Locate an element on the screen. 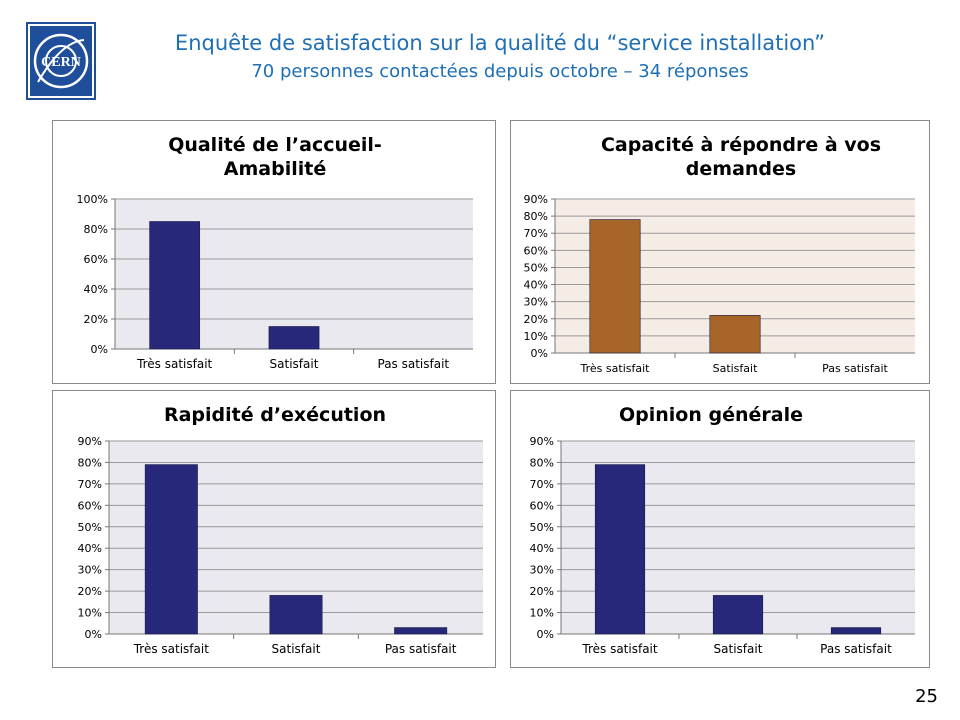 This screenshot has height=720, width=960. chart-title-line: Rapidité d’exécution is located at coordinates (275, 415).